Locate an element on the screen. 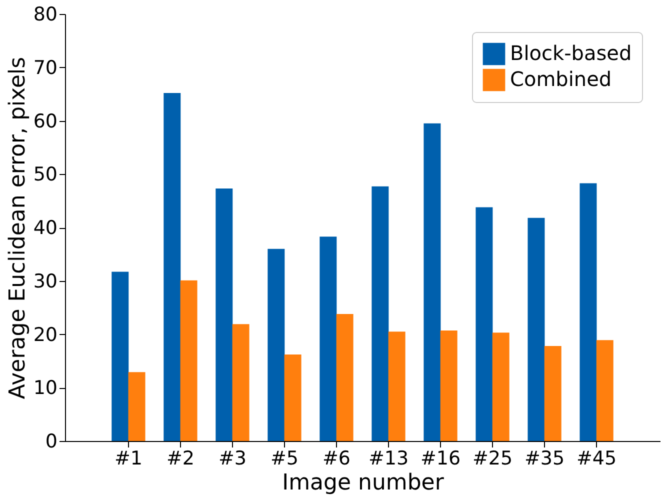 This screenshot has width=665, height=498. legend-label: Combined is located at coordinates (561, 79).